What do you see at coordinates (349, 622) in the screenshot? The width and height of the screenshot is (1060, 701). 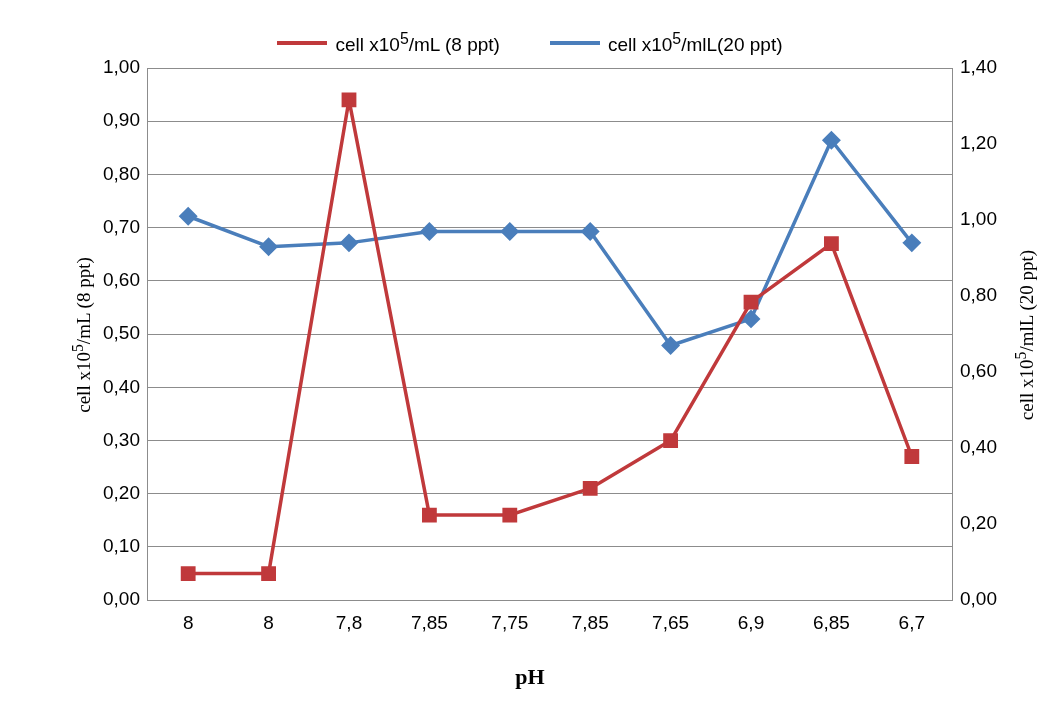 I see `x-tick-label: 7,8` at bounding box center [349, 622].